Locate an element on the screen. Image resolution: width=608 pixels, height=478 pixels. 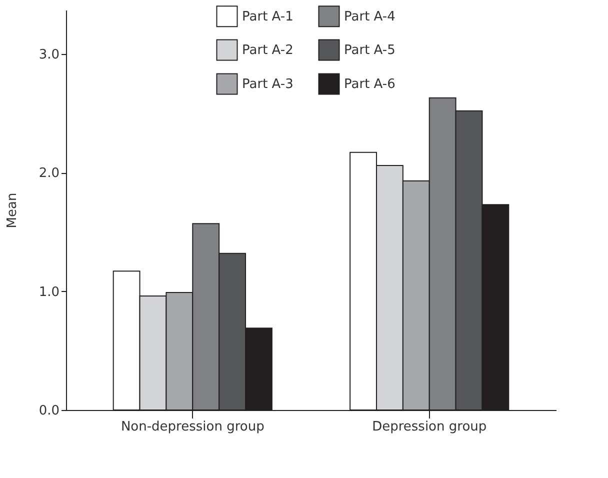
legend-label: Part A-3 is located at coordinates (268, 84).